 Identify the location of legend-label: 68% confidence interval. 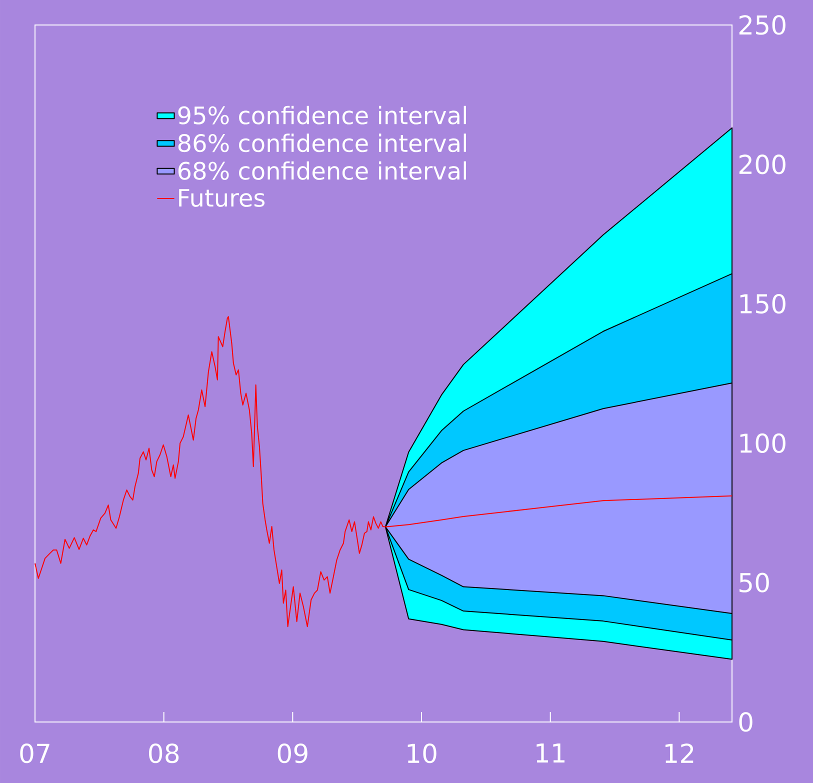
(322, 170).